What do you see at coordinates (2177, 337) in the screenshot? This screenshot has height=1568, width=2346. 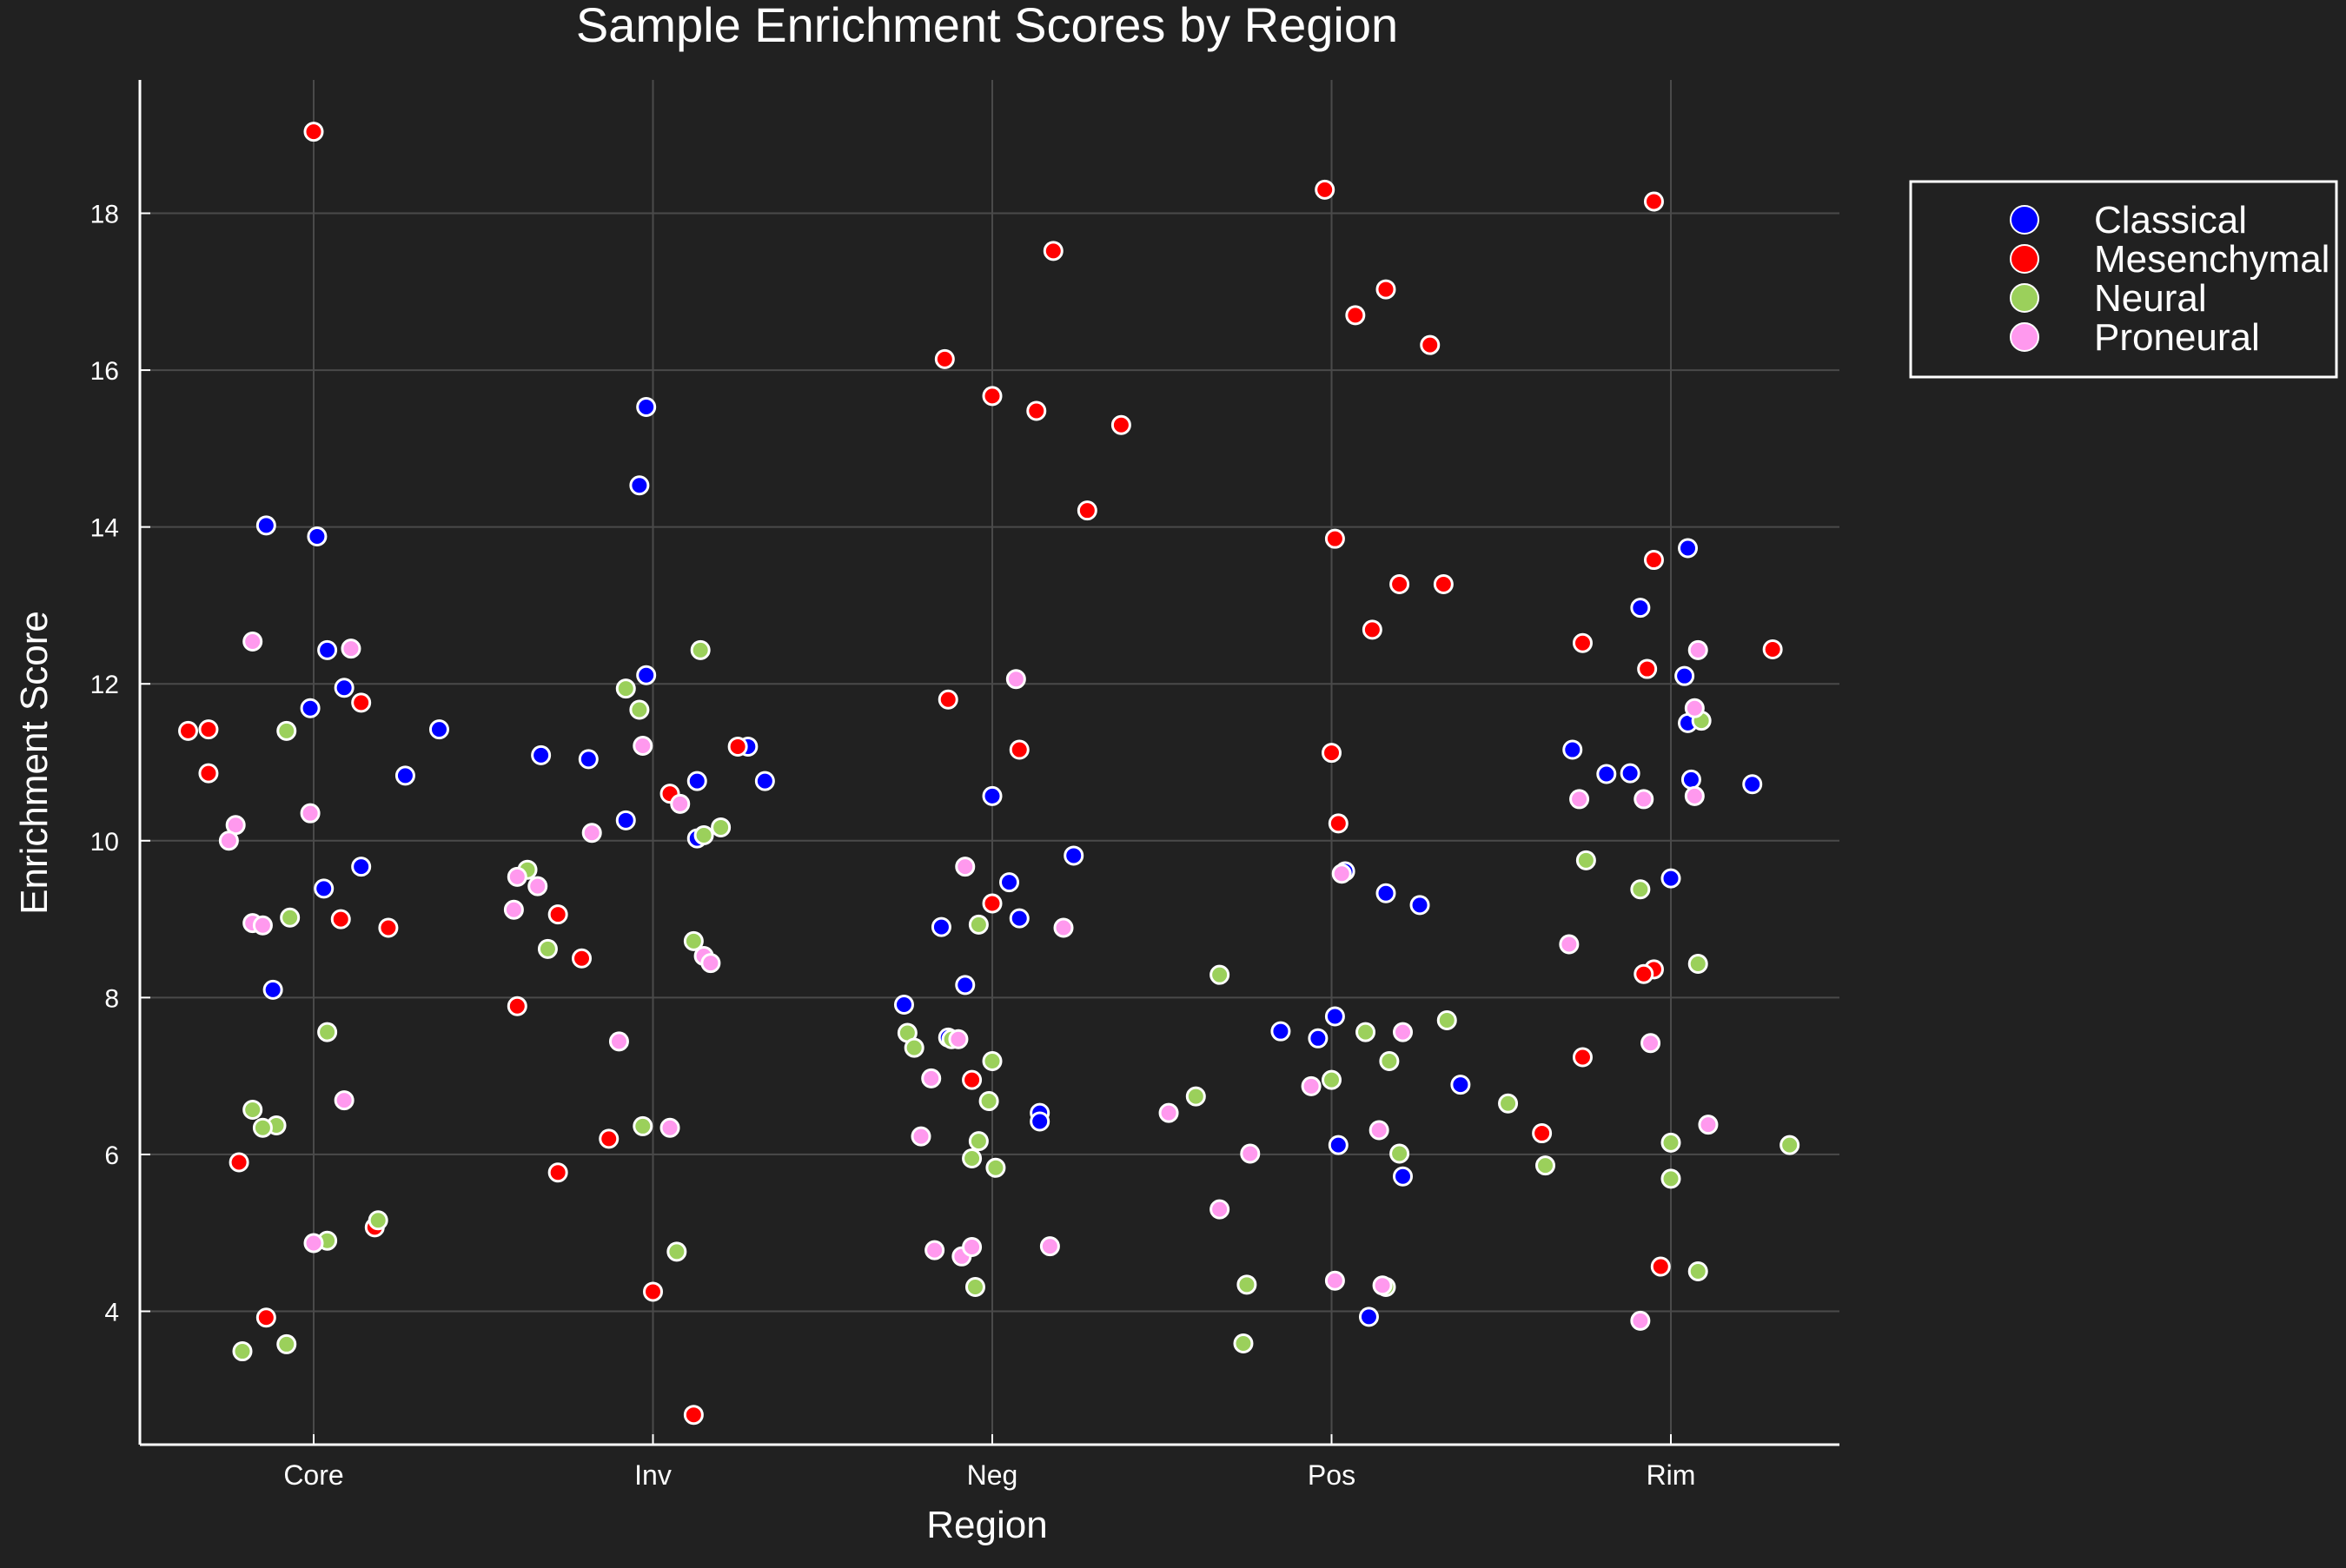 I see `legend-label: Proneural` at bounding box center [2177, 337].